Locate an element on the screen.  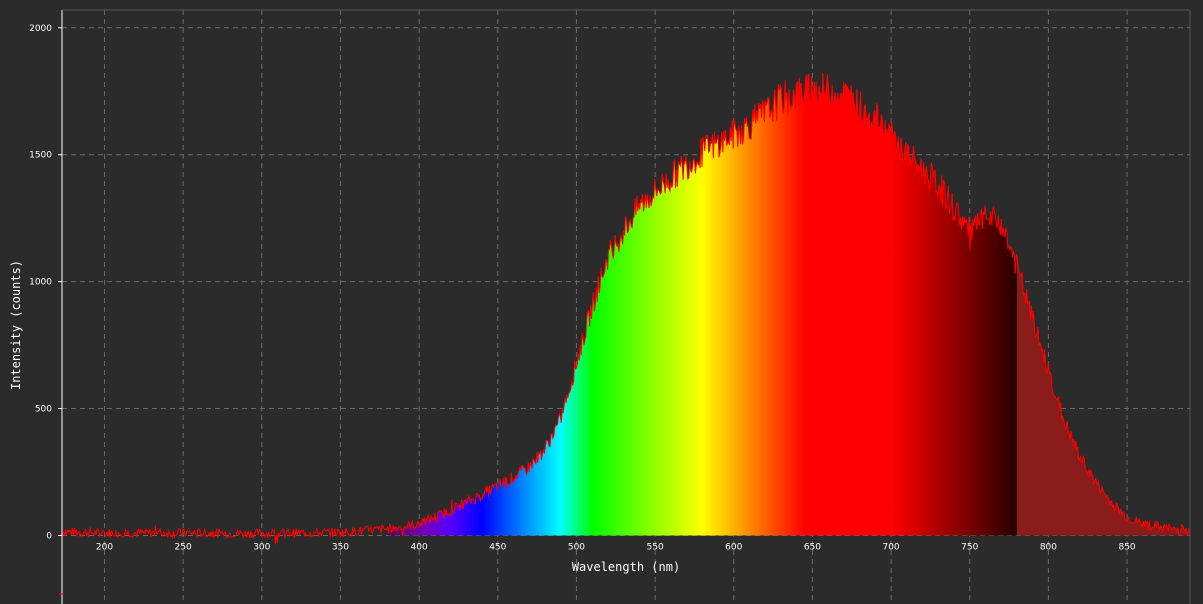
x-tick-label: 200 is located at coordinates (104, 547).